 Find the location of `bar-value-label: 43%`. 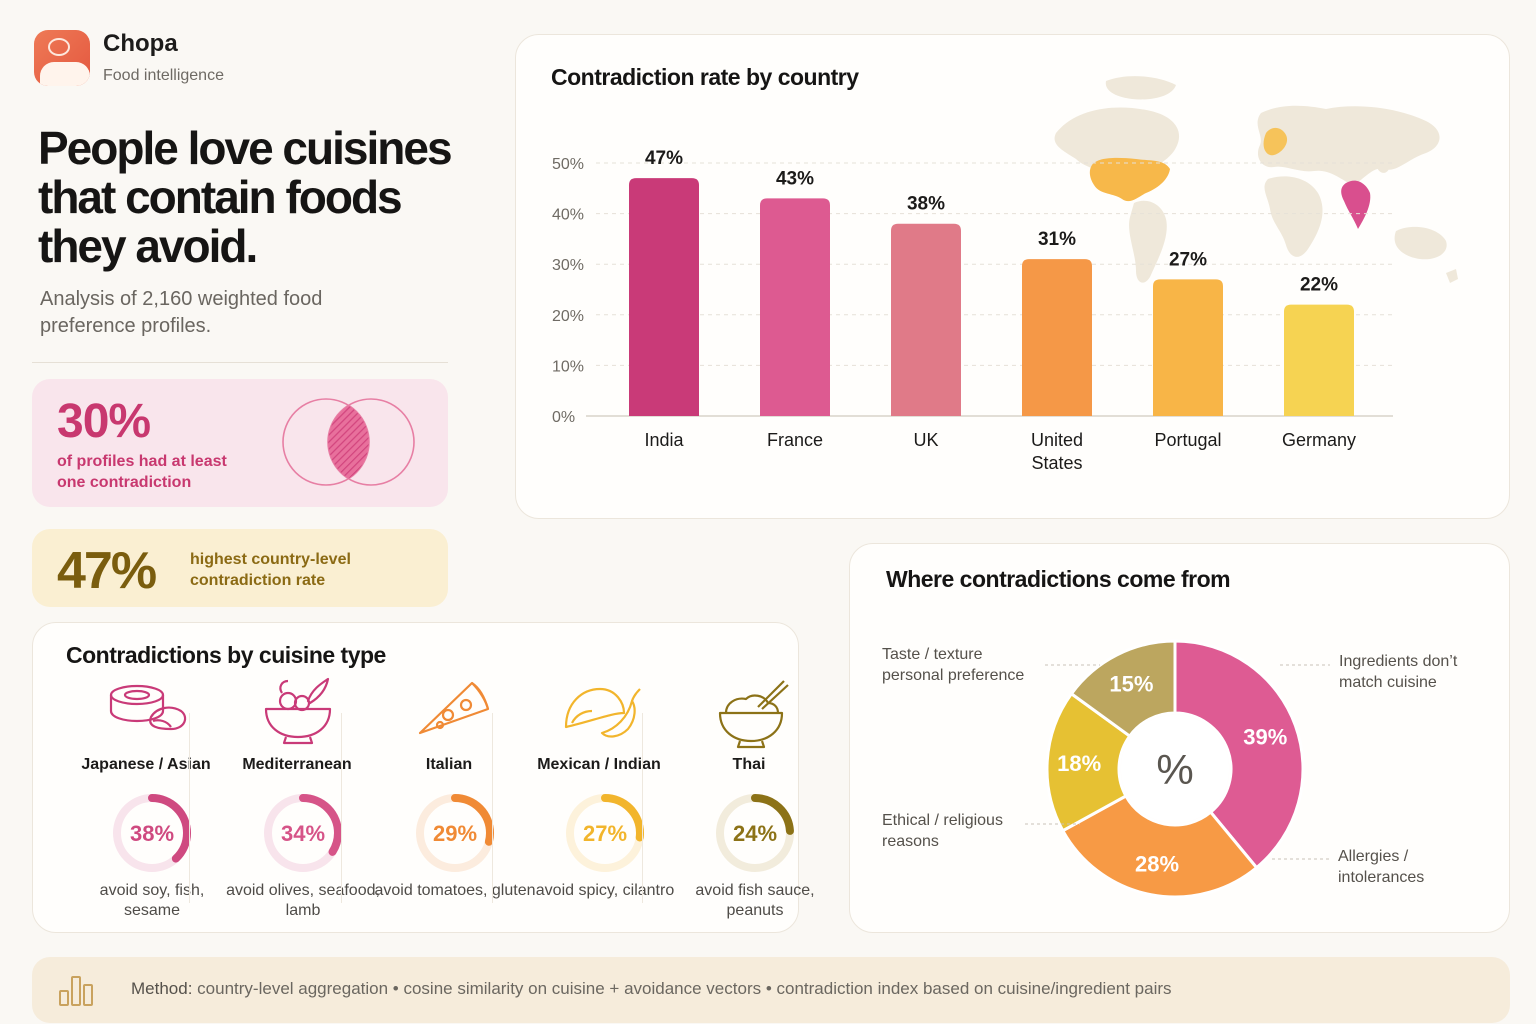

bar-value-label: 43% is located at coordinates (795, 178).